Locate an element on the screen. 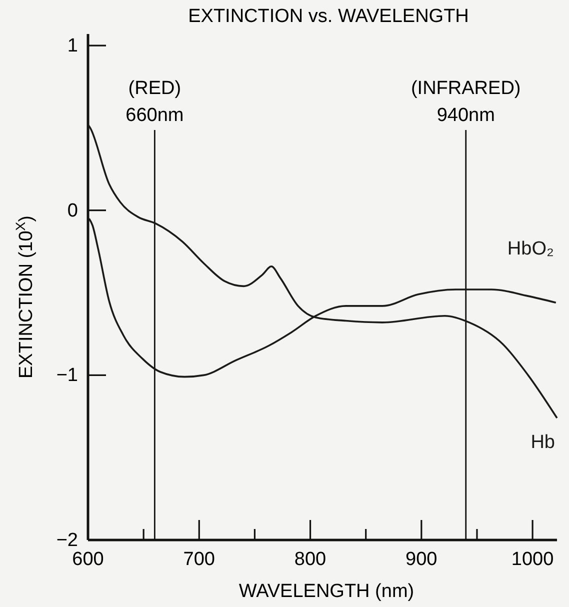 Image resolution: width=569 pixels, height=607 pixels. y-tick-label: 1 is located at coordinates (72, 46).